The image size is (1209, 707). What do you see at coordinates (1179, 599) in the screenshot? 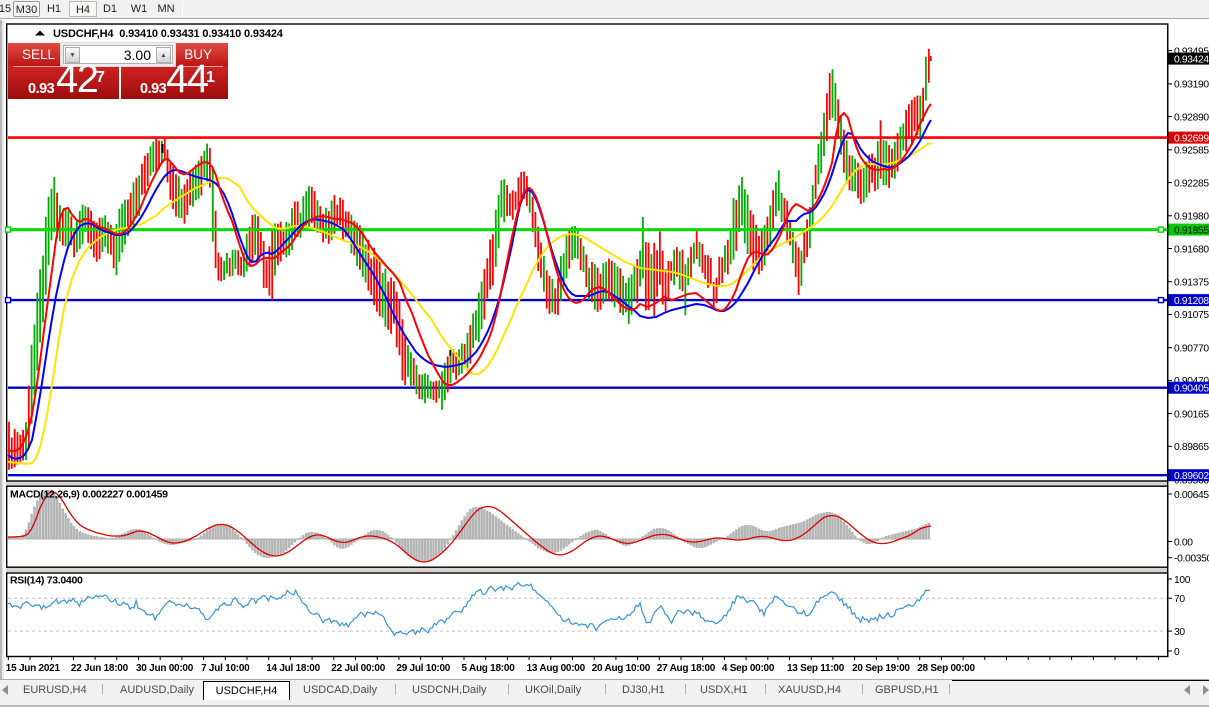
I see `svg-text: 70` at bounding box center [1179, 599].